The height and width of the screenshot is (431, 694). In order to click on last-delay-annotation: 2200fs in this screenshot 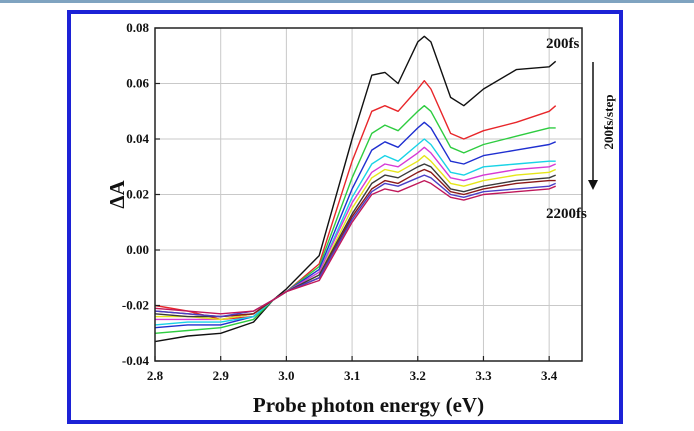, I will do `click(566, 214)`.